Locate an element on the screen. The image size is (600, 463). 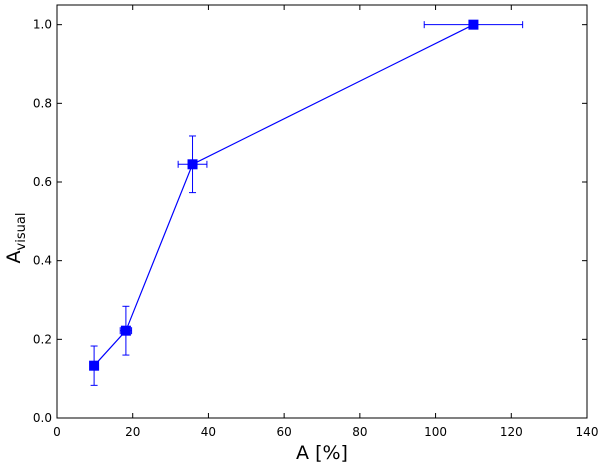
x-axis-title: A [%] is located at coordinates (322, 452).